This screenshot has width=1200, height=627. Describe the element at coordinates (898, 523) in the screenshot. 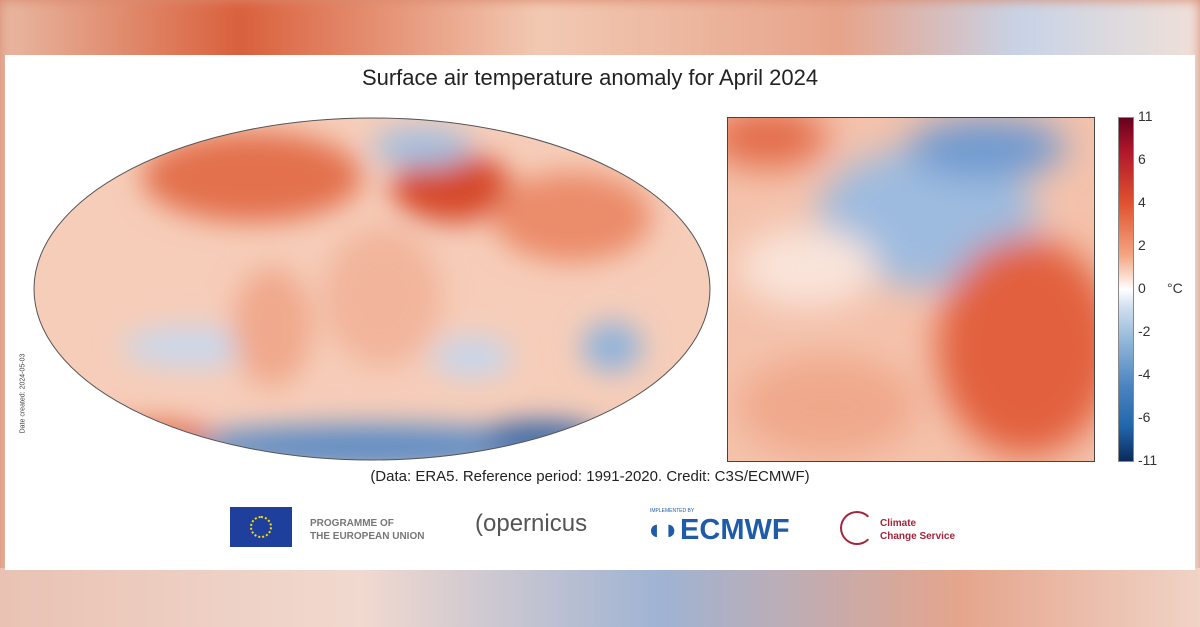

I see `c3s-line1: Climate` at that location.